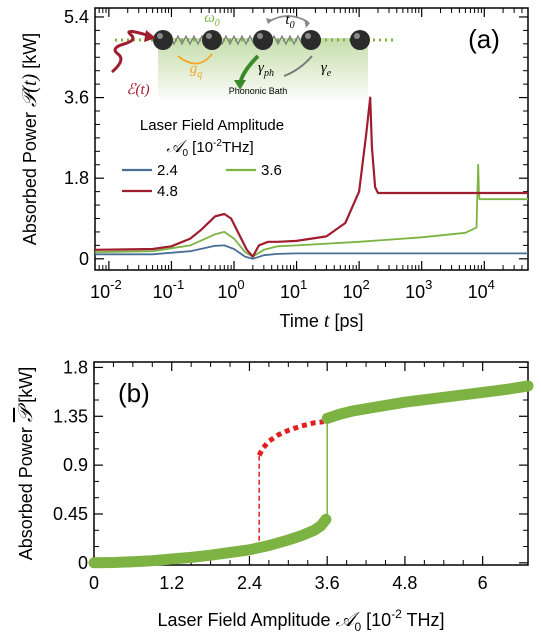 The width and height of the screenshot is (541, 638). I want to click on panel-label-b: (b), so click(134, 393).